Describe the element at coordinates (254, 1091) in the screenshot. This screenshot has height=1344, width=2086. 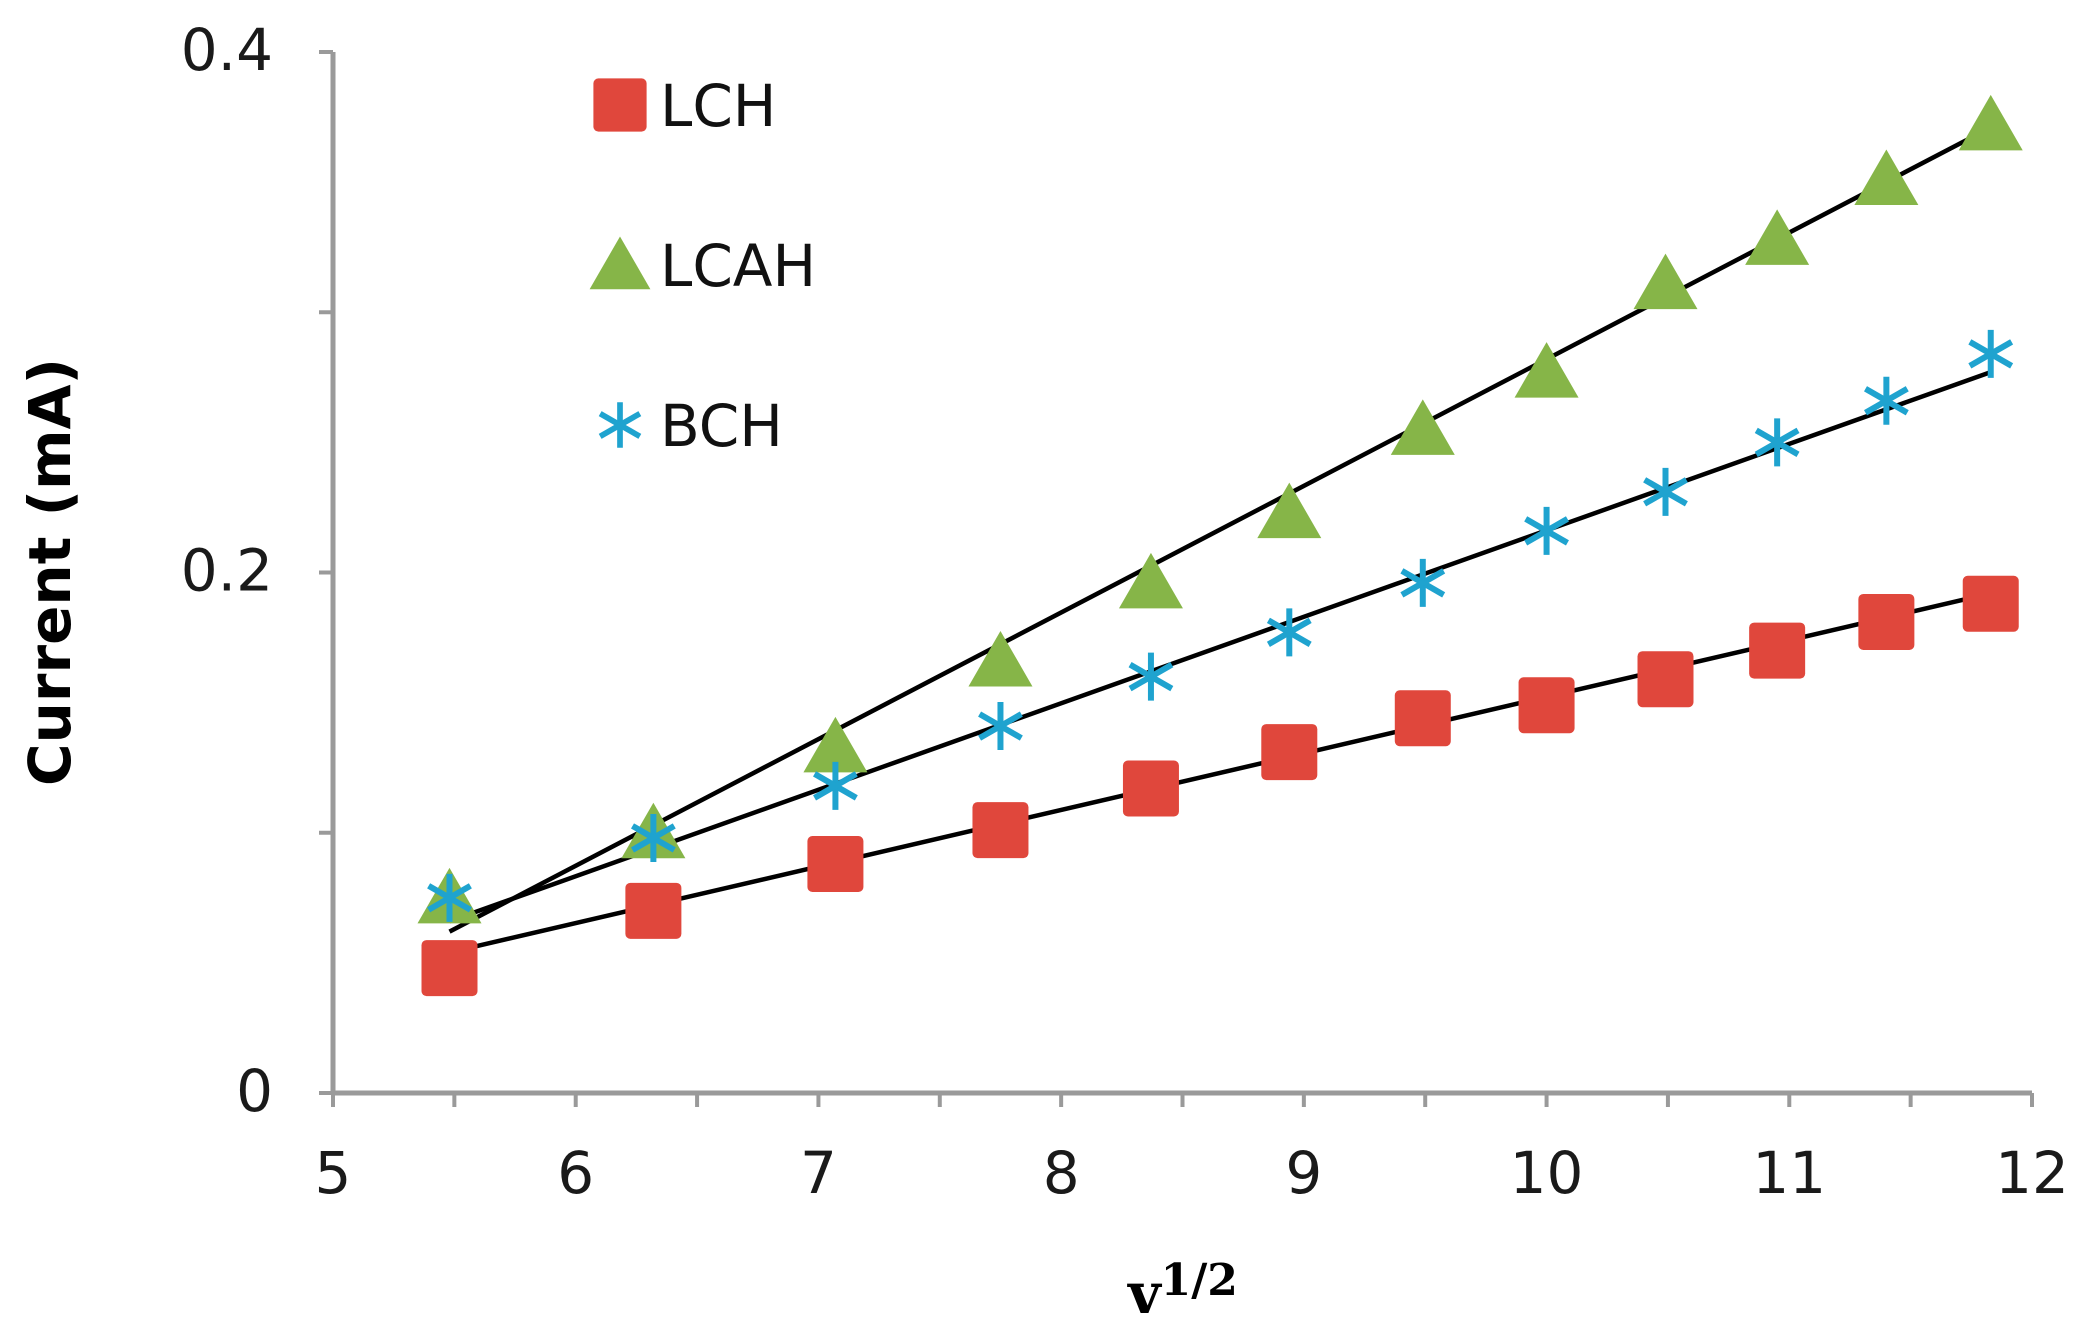
I see `y-tick-label: 0` at that location.